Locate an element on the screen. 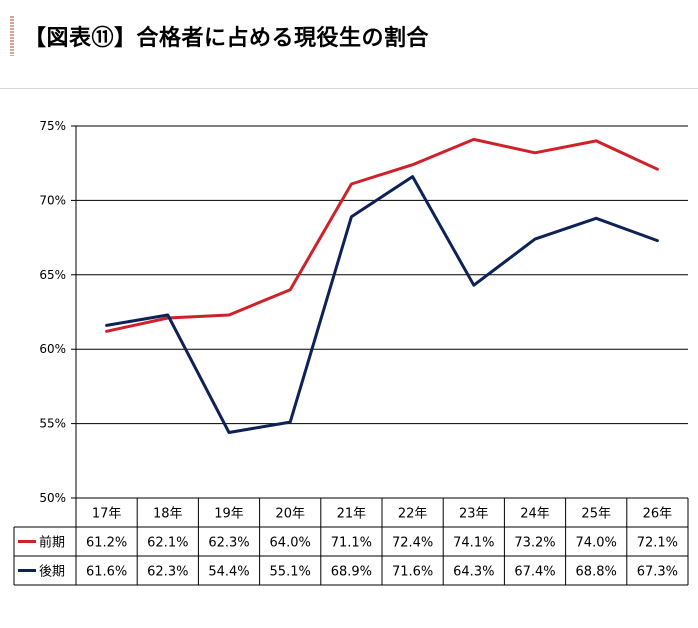 This screenshot has width=698, height=628. legend-label: 後期 is located at coordinates (52, 572).